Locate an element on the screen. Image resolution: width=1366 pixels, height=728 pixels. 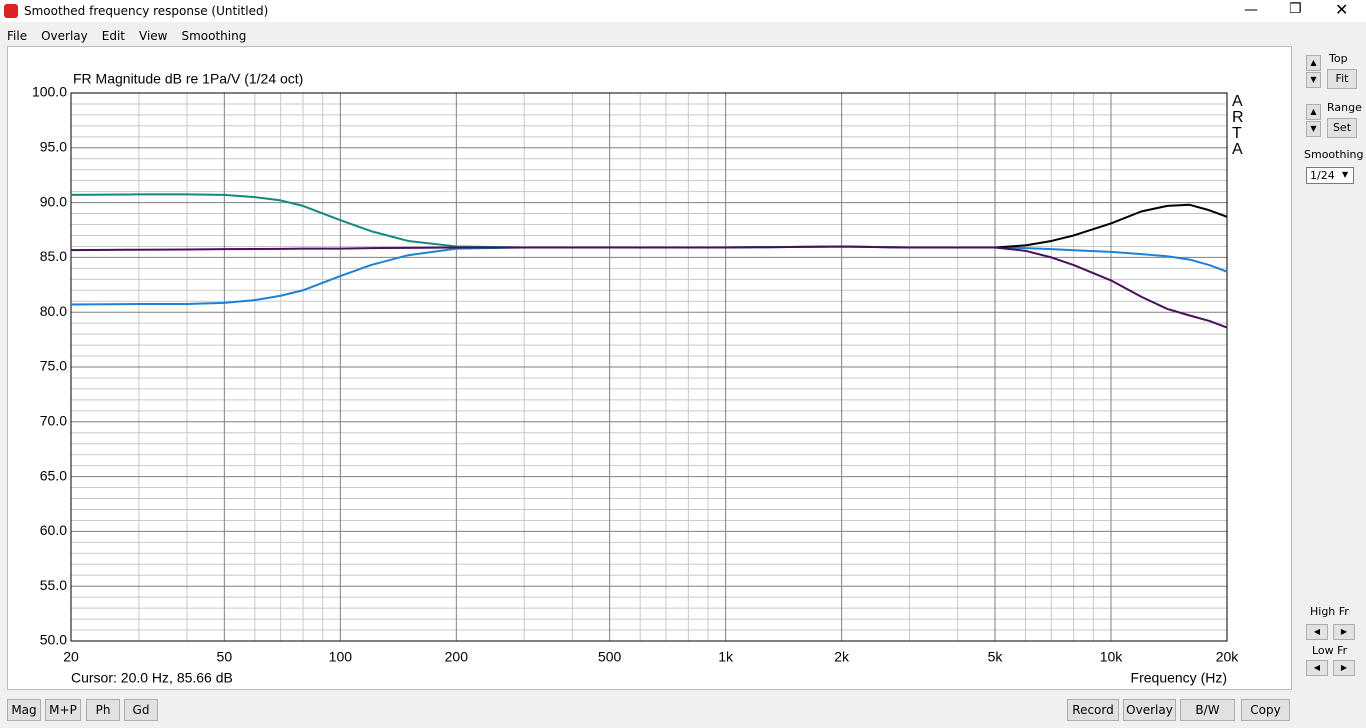
low-fr-right: ▶ is located at coordinates (1344, 668).